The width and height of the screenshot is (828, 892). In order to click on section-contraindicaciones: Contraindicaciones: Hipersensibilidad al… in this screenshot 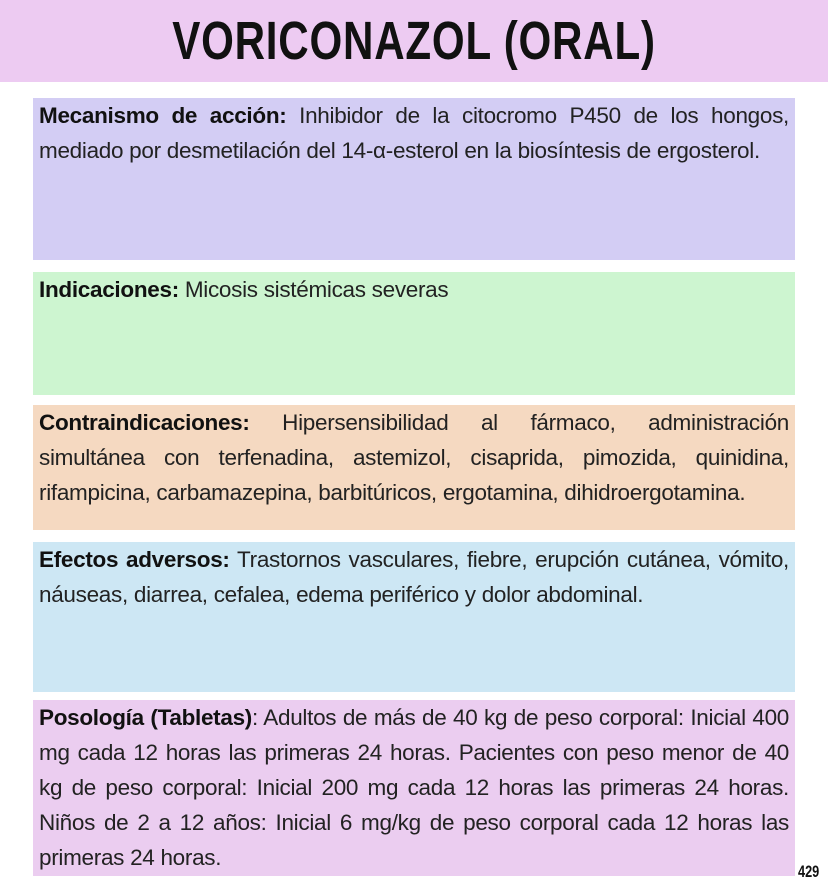, I will do `click(414, 467)`.